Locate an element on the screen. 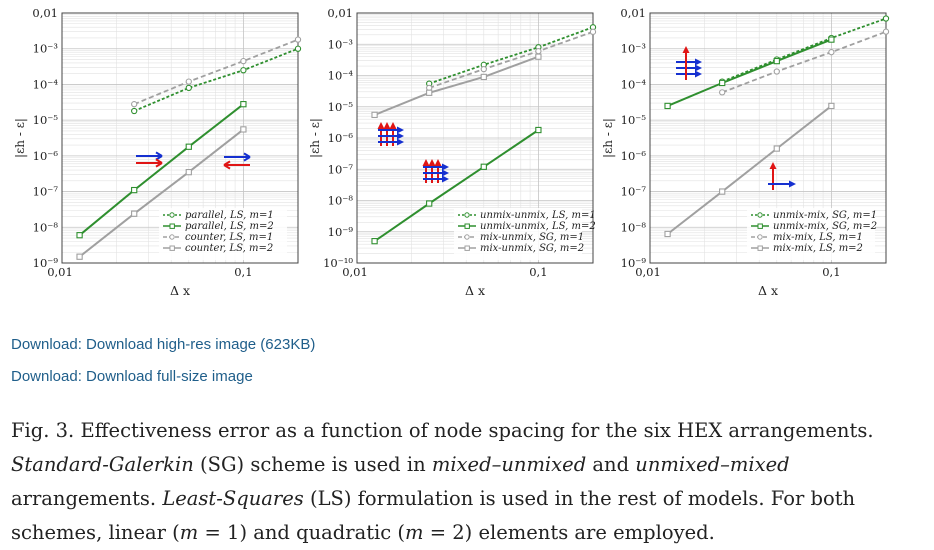 The image size is (934, 550). y-axis-label: |εh - ε| is located at coordinates (20, 138).